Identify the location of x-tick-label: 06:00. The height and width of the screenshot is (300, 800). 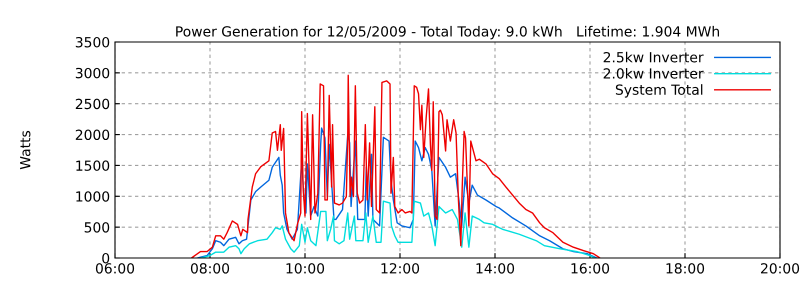
(115, 268).